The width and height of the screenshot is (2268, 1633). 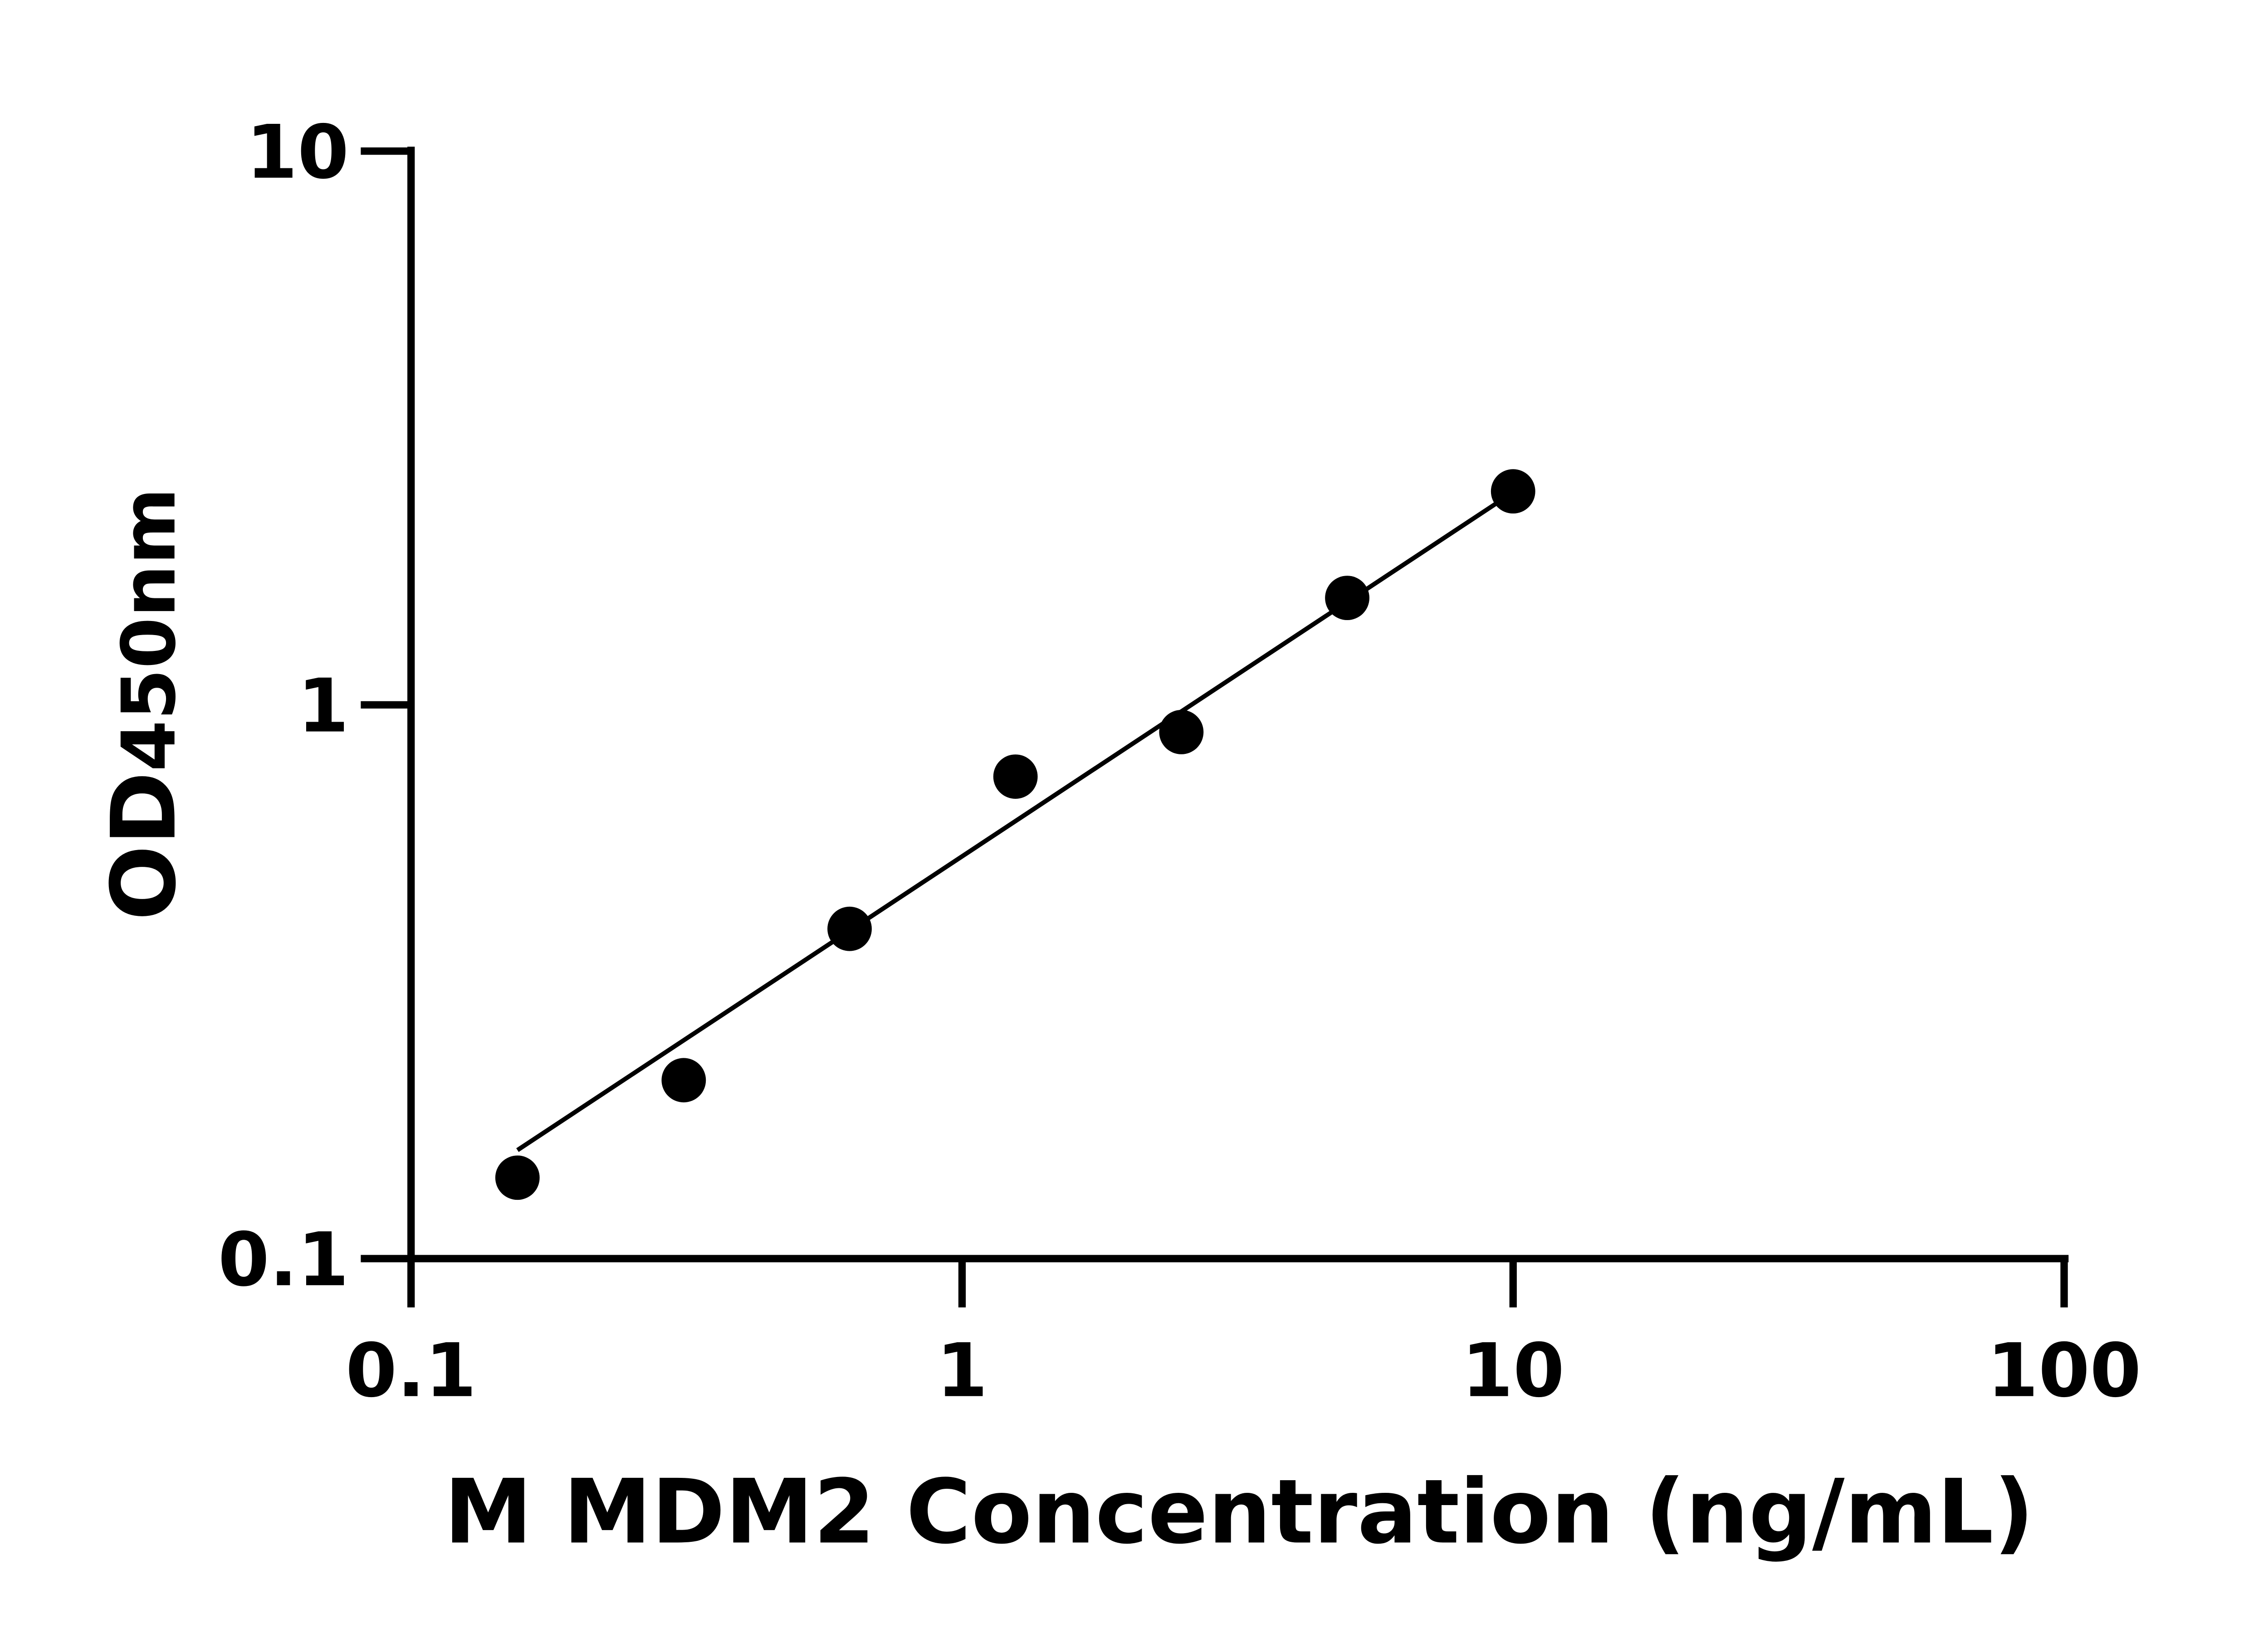 What do you see at coordinates (150, 630) in the screenshot?
I see `y-axis-label-subscript: 450nm` at bounding box center [150, 630].